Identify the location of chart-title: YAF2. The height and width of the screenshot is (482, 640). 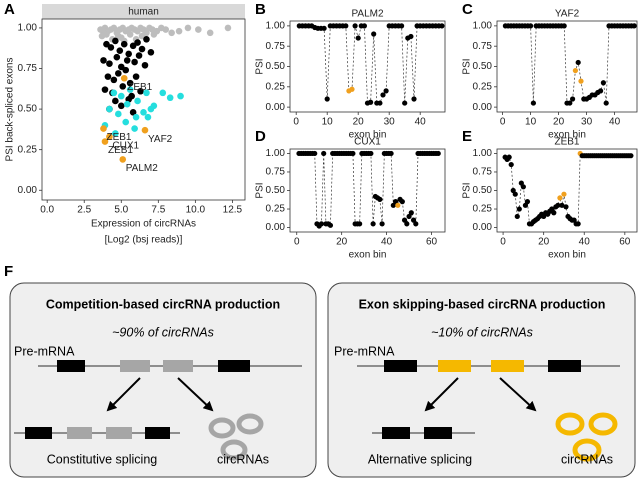
(567, 14).